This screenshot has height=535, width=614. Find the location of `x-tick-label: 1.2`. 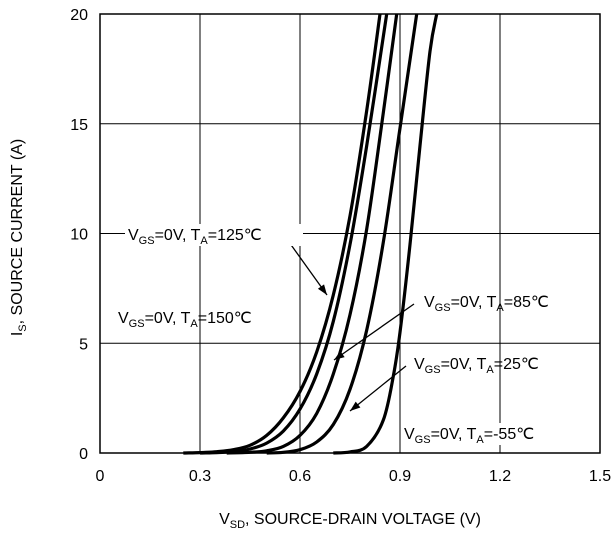

x-tick-label: 1.2 is located at coordinates (500, 476).